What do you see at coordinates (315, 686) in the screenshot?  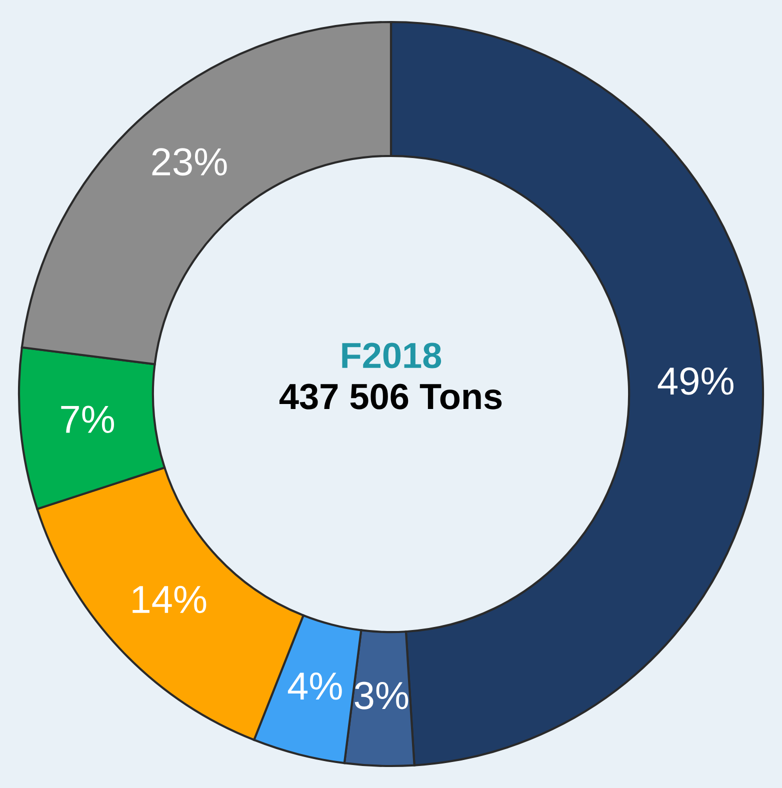 I see `data-label: 4%` at bounding box center [315, 686].